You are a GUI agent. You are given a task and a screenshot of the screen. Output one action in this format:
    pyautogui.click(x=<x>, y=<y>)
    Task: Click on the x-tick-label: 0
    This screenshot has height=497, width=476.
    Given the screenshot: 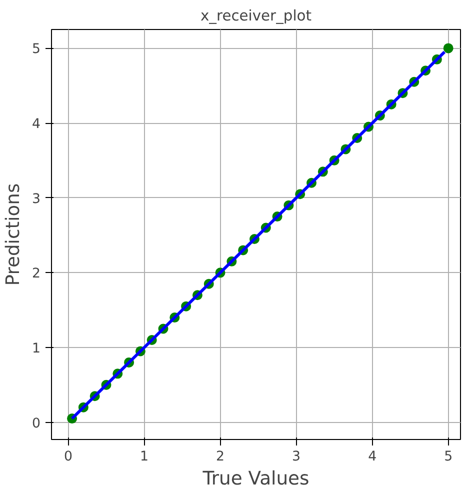 What is the action you would take?
    pyautogui.click(x=68, y=457)
    